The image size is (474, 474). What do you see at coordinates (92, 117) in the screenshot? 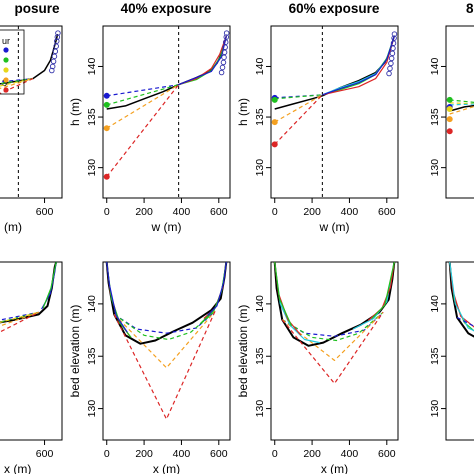
I see `panel-2-ytick-label-135: 135` at bounding box center [92, 117].